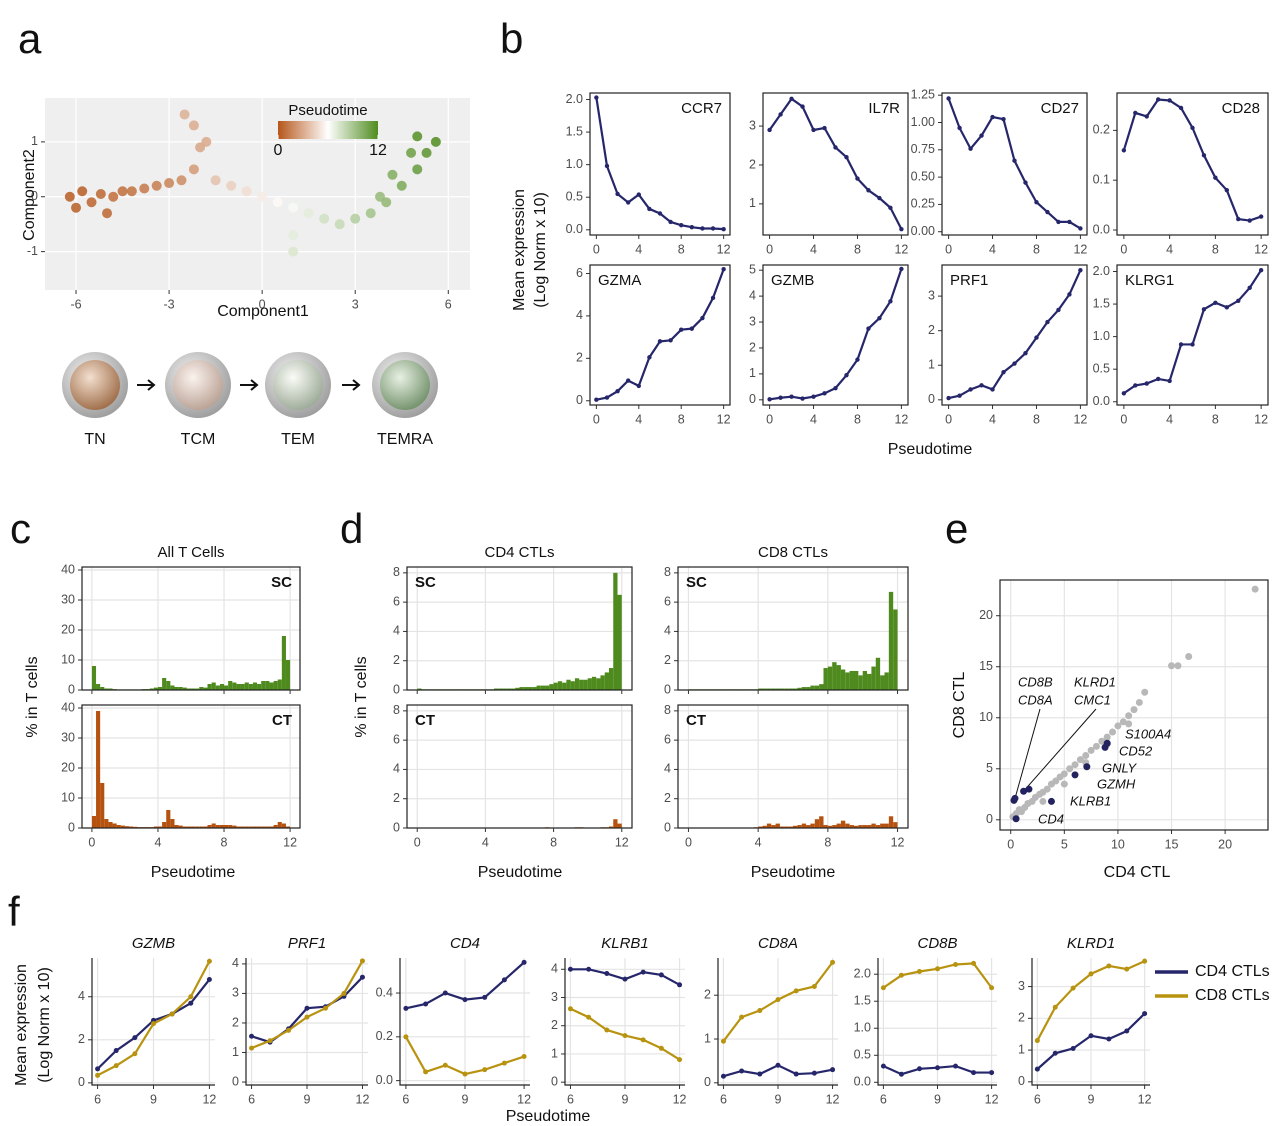 This screenshot has width=1278, height=1126. I want to click on line, so click(1014, 164).